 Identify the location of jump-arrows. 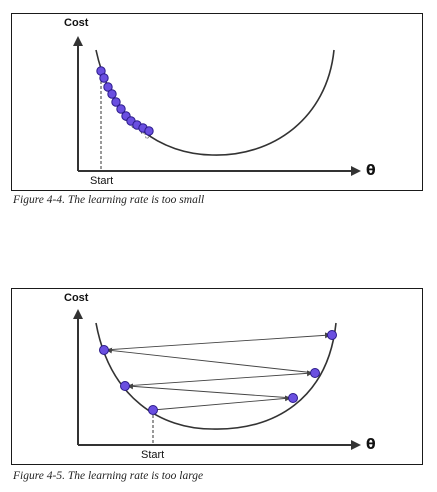
(217, 371).